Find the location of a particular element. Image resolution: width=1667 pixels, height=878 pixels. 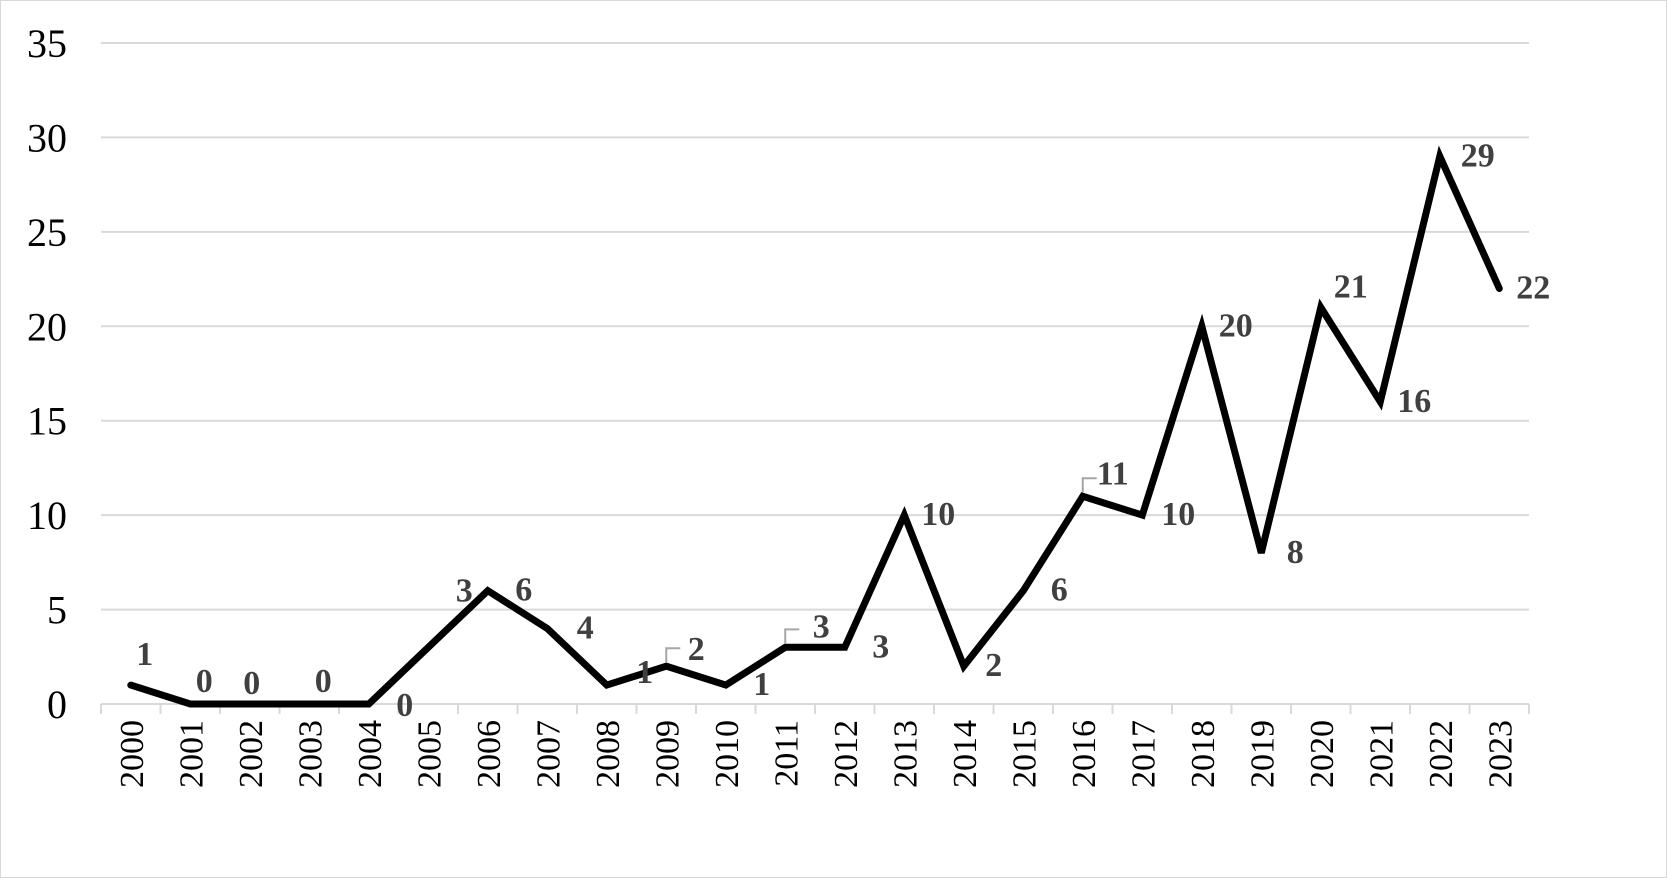

x-tick-label: 2017 is located at coordinates (1143, 754).